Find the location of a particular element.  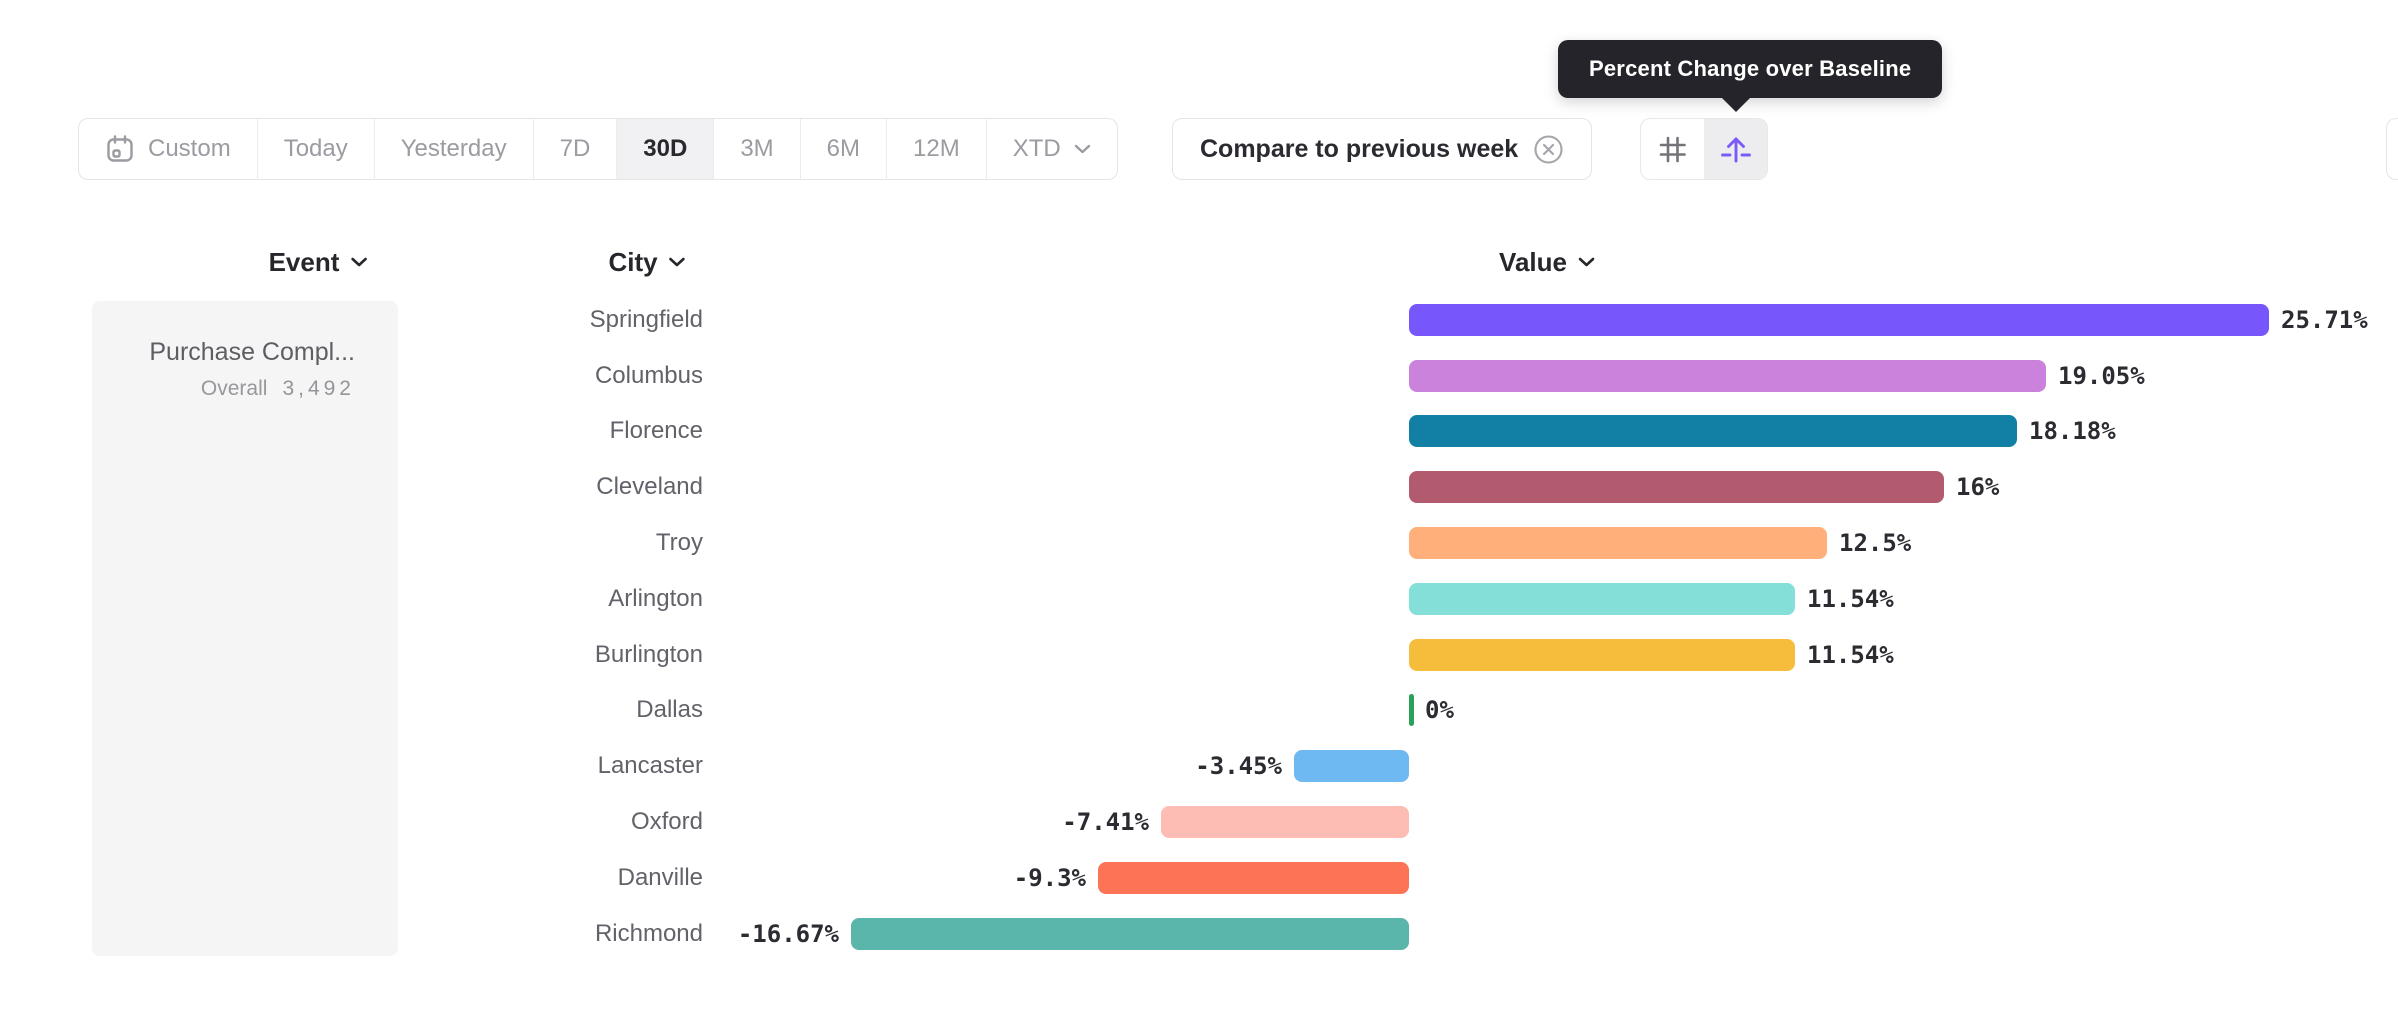

bar-row: Dallas 0% is located at coordinates (1199, 711).